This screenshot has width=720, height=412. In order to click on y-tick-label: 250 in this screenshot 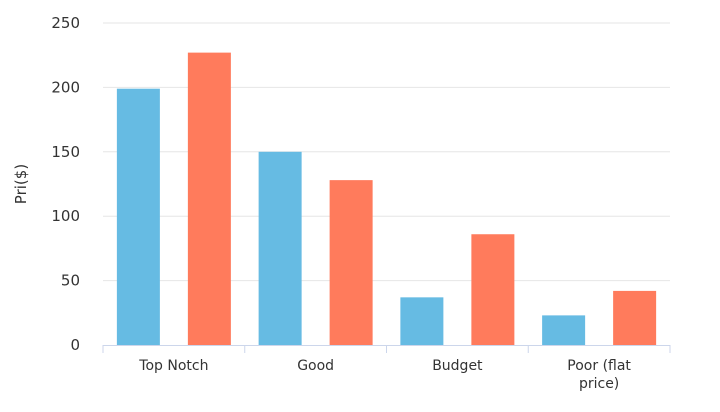, I will do `click(65, 23)`.